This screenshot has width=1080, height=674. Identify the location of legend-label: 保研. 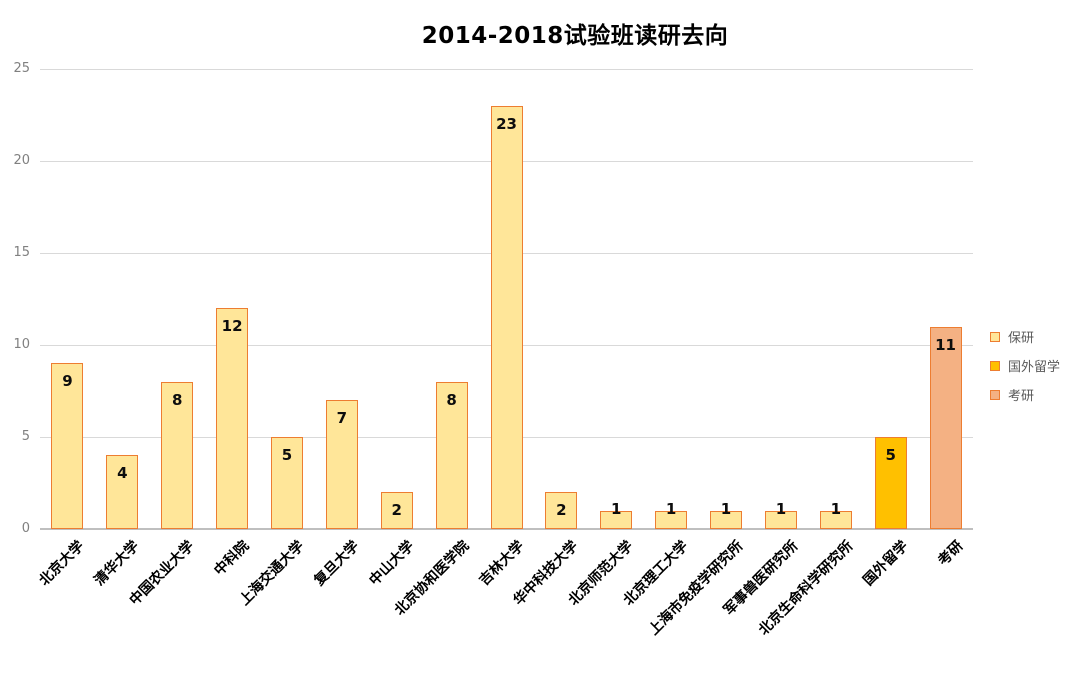
(1021, 338).